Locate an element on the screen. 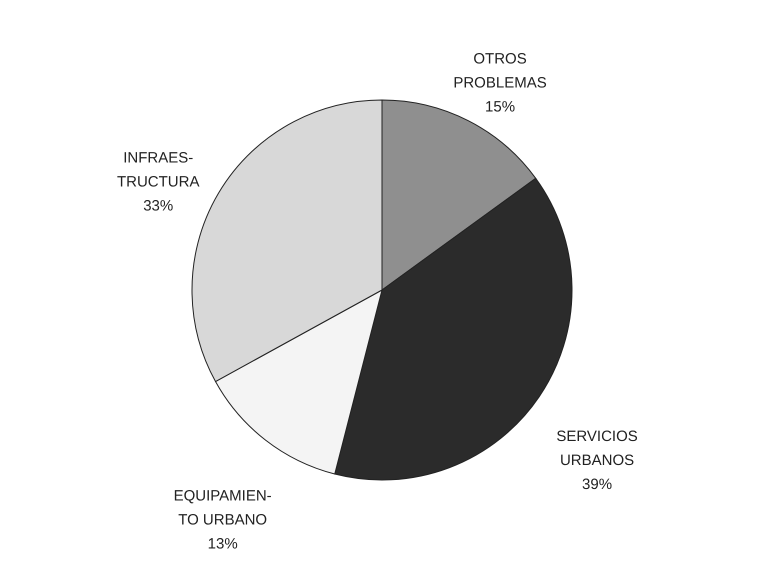 The height and width of the screenshot is (582, 766). slice-label: OTROS PROBLEMAS is located at coordinates (500, 71).